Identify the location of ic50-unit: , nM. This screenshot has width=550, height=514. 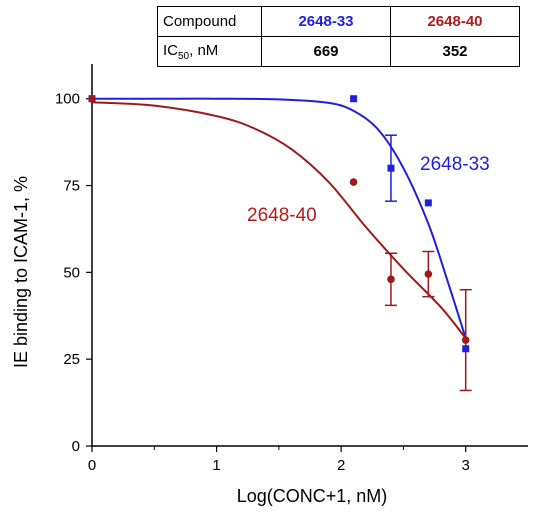
(204, 50).